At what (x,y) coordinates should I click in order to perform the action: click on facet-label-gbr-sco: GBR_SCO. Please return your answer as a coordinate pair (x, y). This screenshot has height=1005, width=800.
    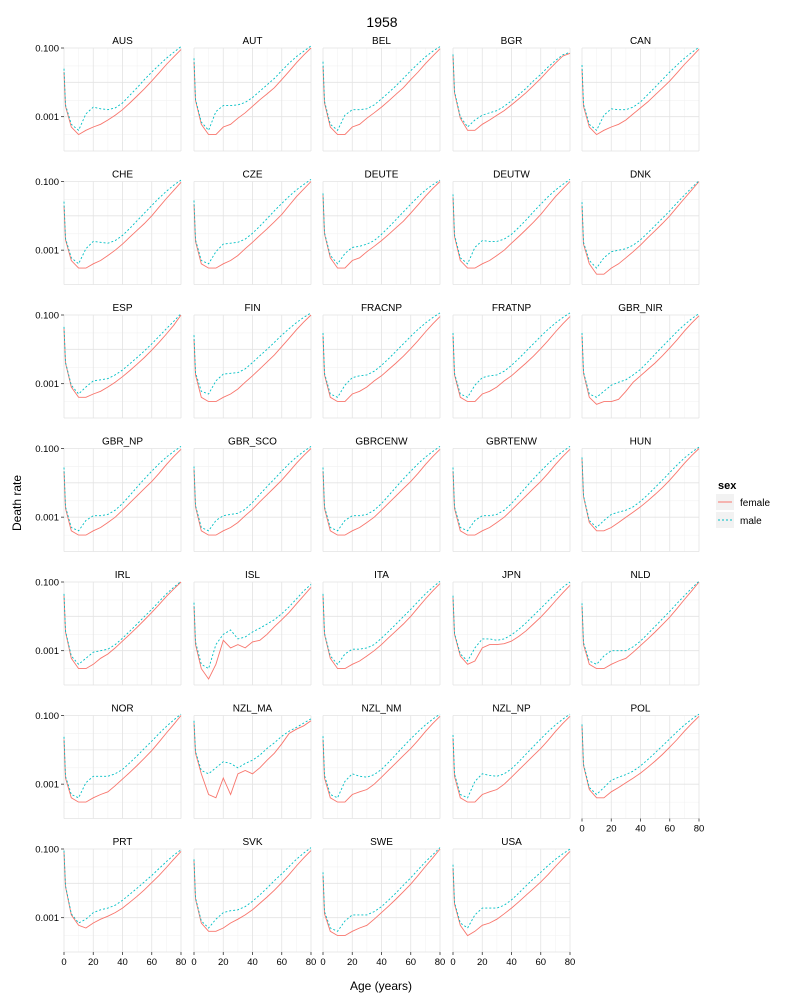
    Looking at the image, I should click on (252, 442).